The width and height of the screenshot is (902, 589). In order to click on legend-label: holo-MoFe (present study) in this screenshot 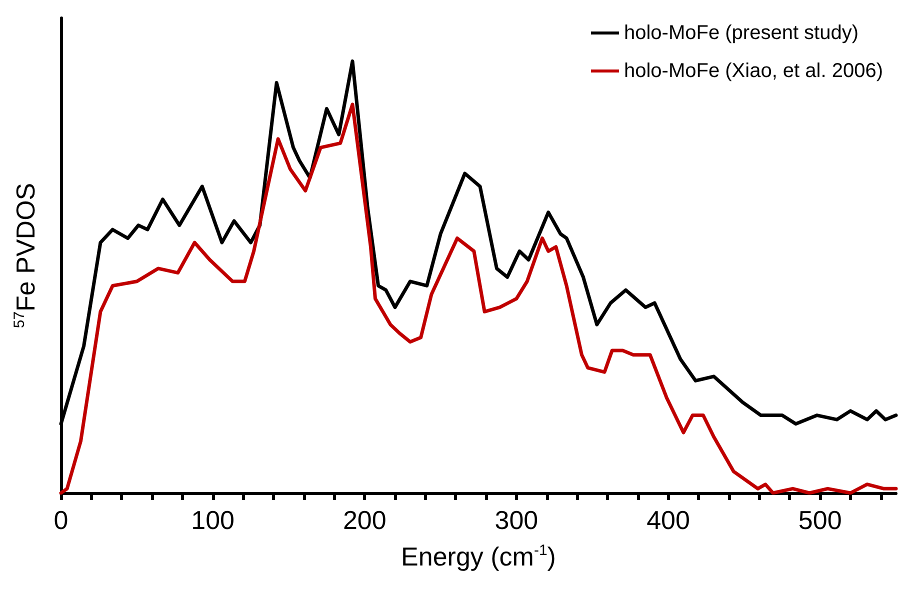, I will do `click(741, 33)`.